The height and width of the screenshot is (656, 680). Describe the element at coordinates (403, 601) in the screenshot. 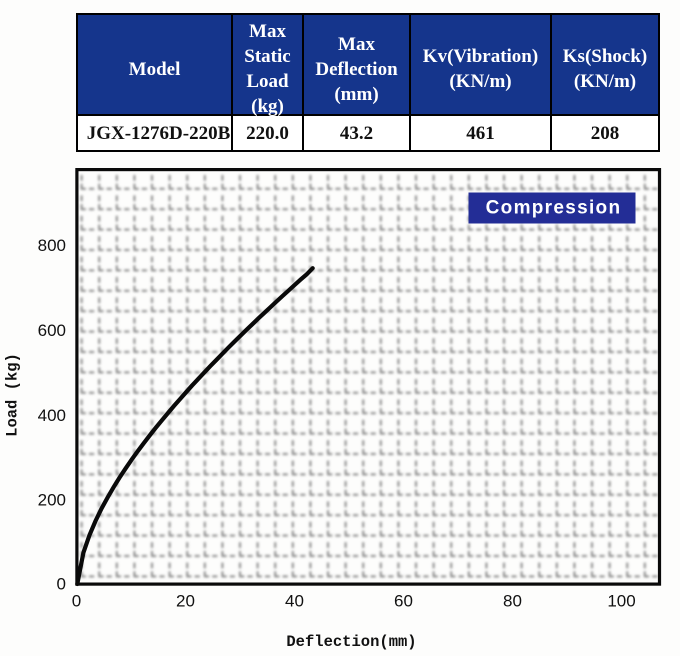

I see `svg-text: 60` at that location.